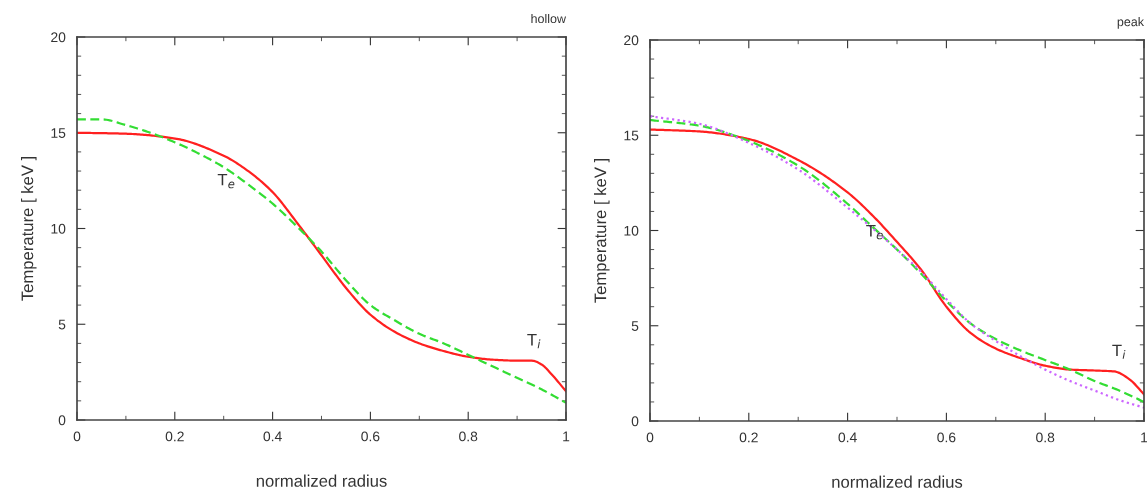 Image resolution: width=1147 pixels, height=491 pixels. What do you see at coordinates (549, 18) in the screenshot?
I see `chart-title: hollow` at bounding box center [549, 18].